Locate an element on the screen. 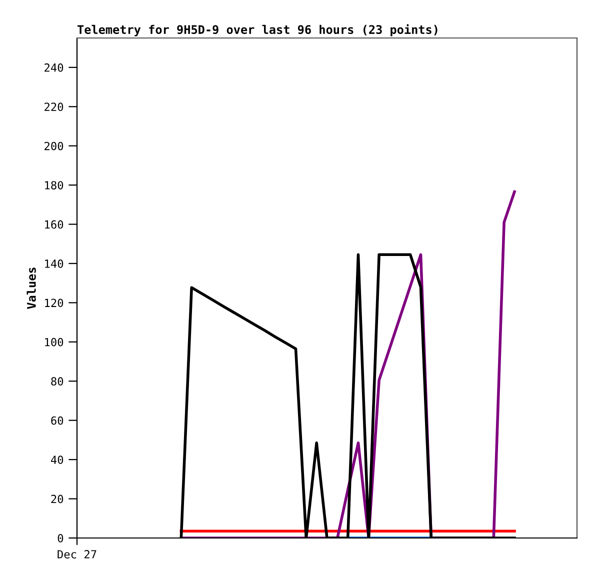 The height and width of the screenshot is (579, 597). y-tick-label: 240 is located at coordinates (54, 67).